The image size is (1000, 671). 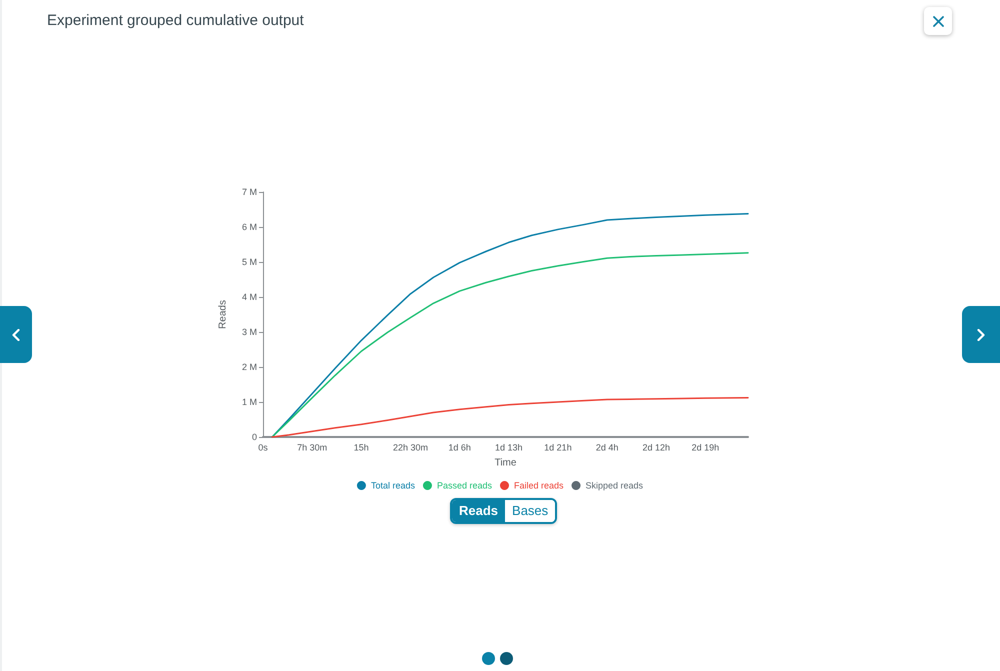 What do you see at coordinates (249, 192) in the screenshot?
I see `y-tick-label: 7 M` at bounding box center [249, 192].